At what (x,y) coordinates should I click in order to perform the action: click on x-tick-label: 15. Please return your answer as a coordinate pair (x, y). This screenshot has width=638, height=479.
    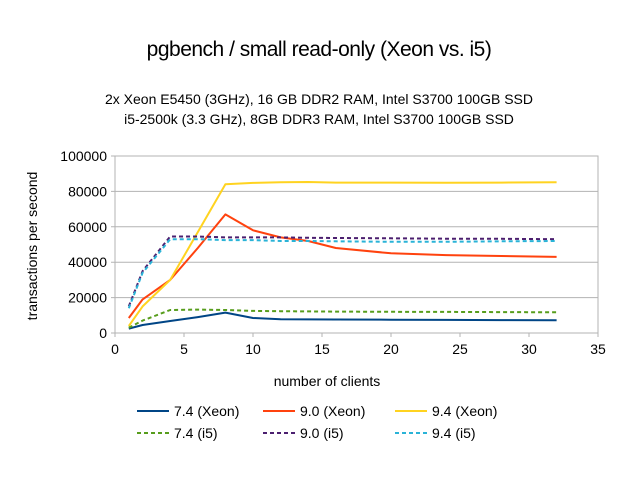
    Looking at the image, I should click on (322, 349).